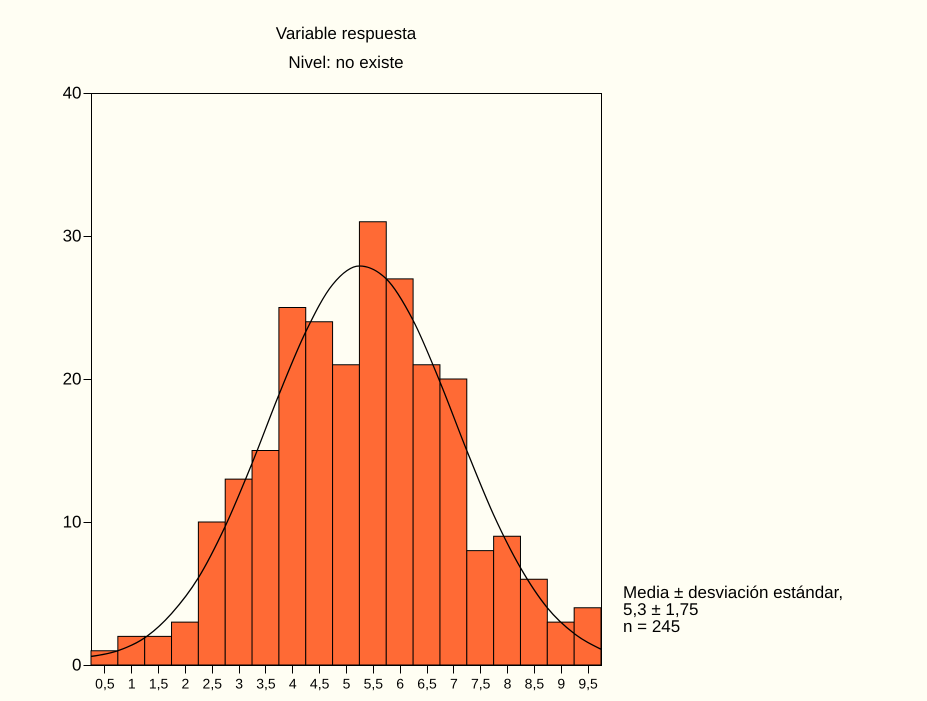  I want to click on y-tick-label: 40, so click(72, 93).